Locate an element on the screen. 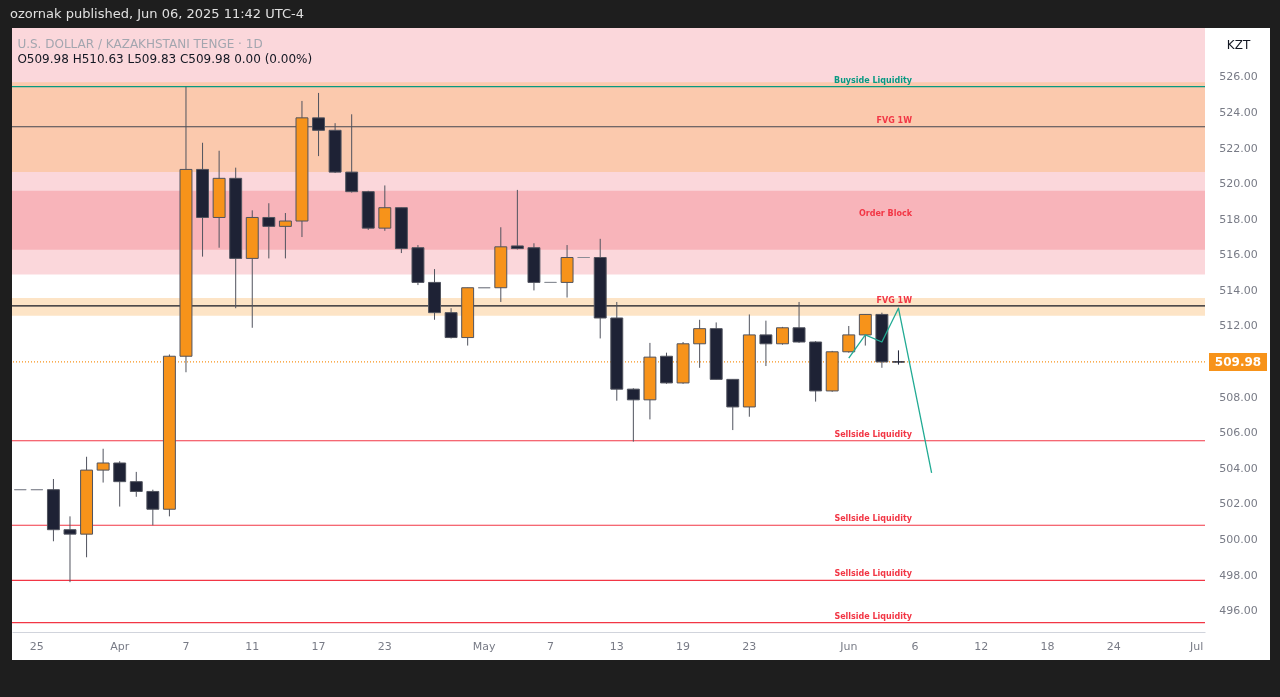 This screenshot has height=697, width=1280. y-tick-label: 496.00 is located at coordinates (1238, 611).